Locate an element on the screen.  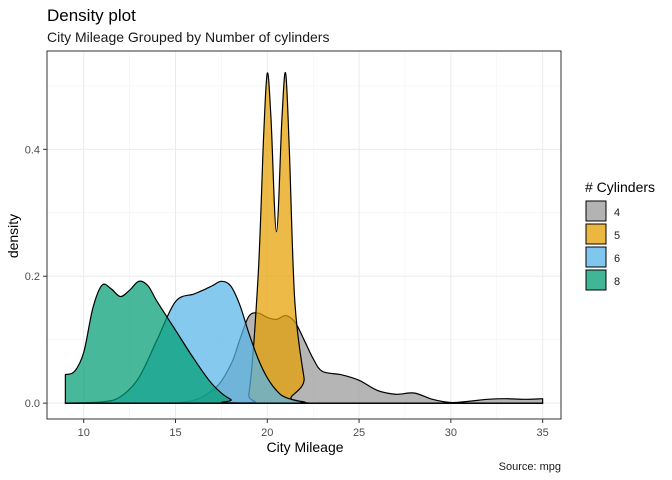
chart-caption: Source: mpg is located at coordinates (530, 467).